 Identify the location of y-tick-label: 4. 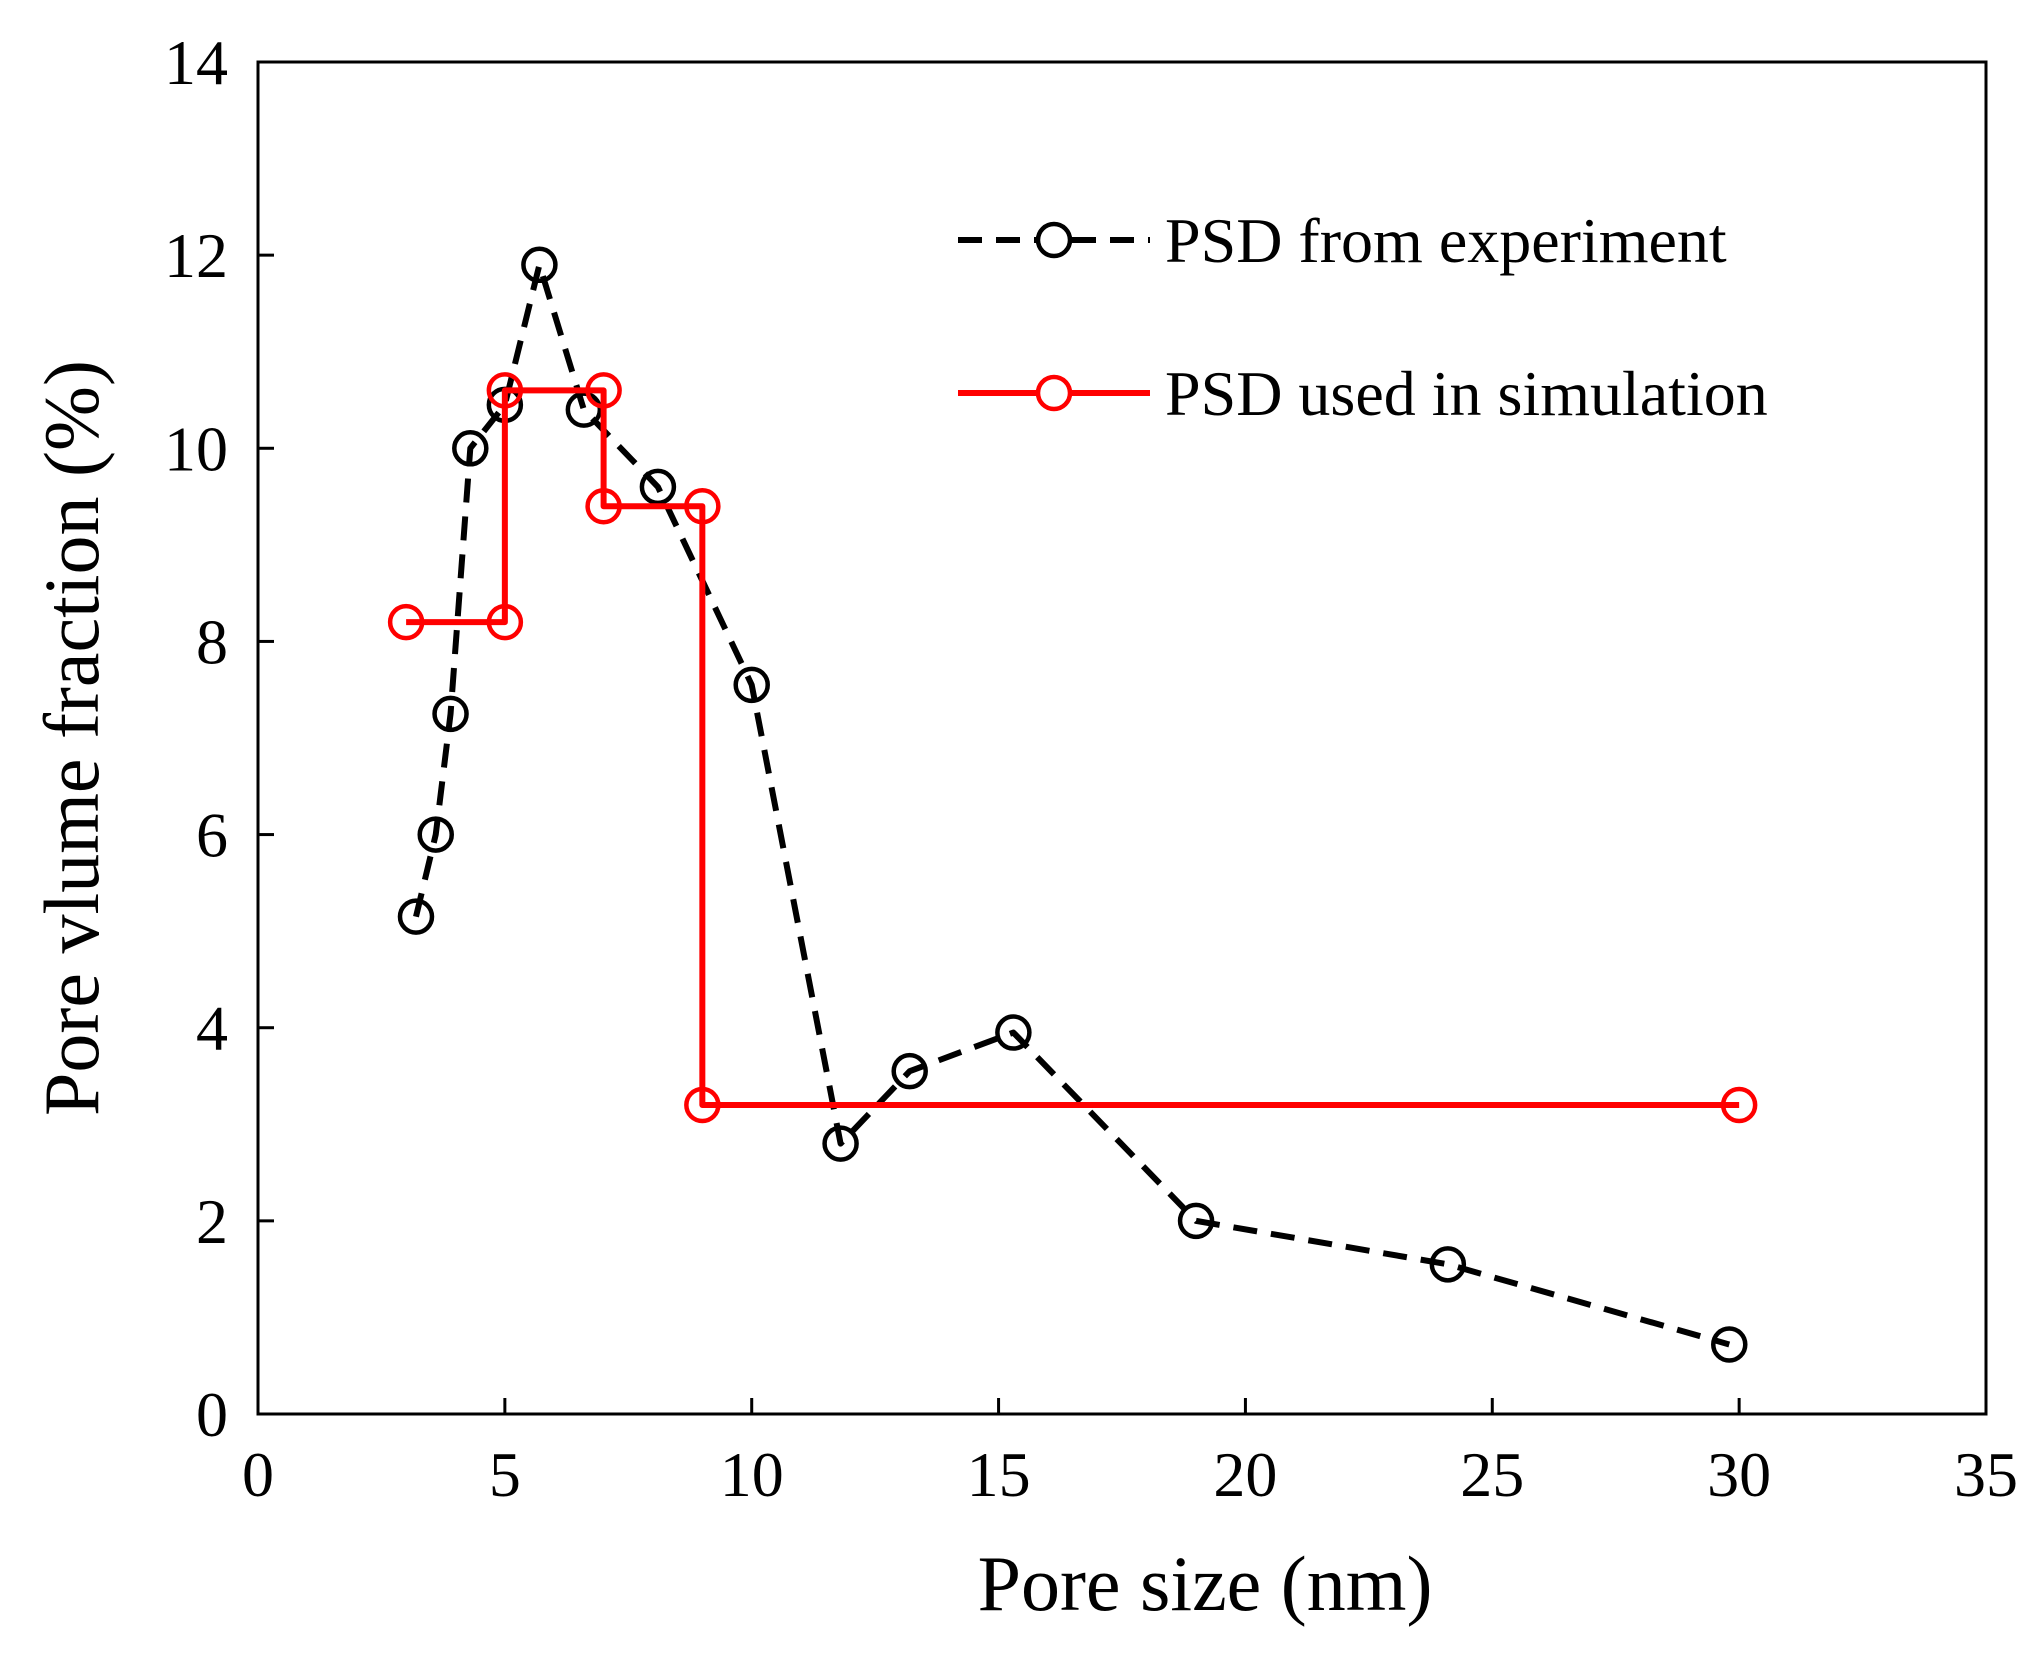
(212, 1028).